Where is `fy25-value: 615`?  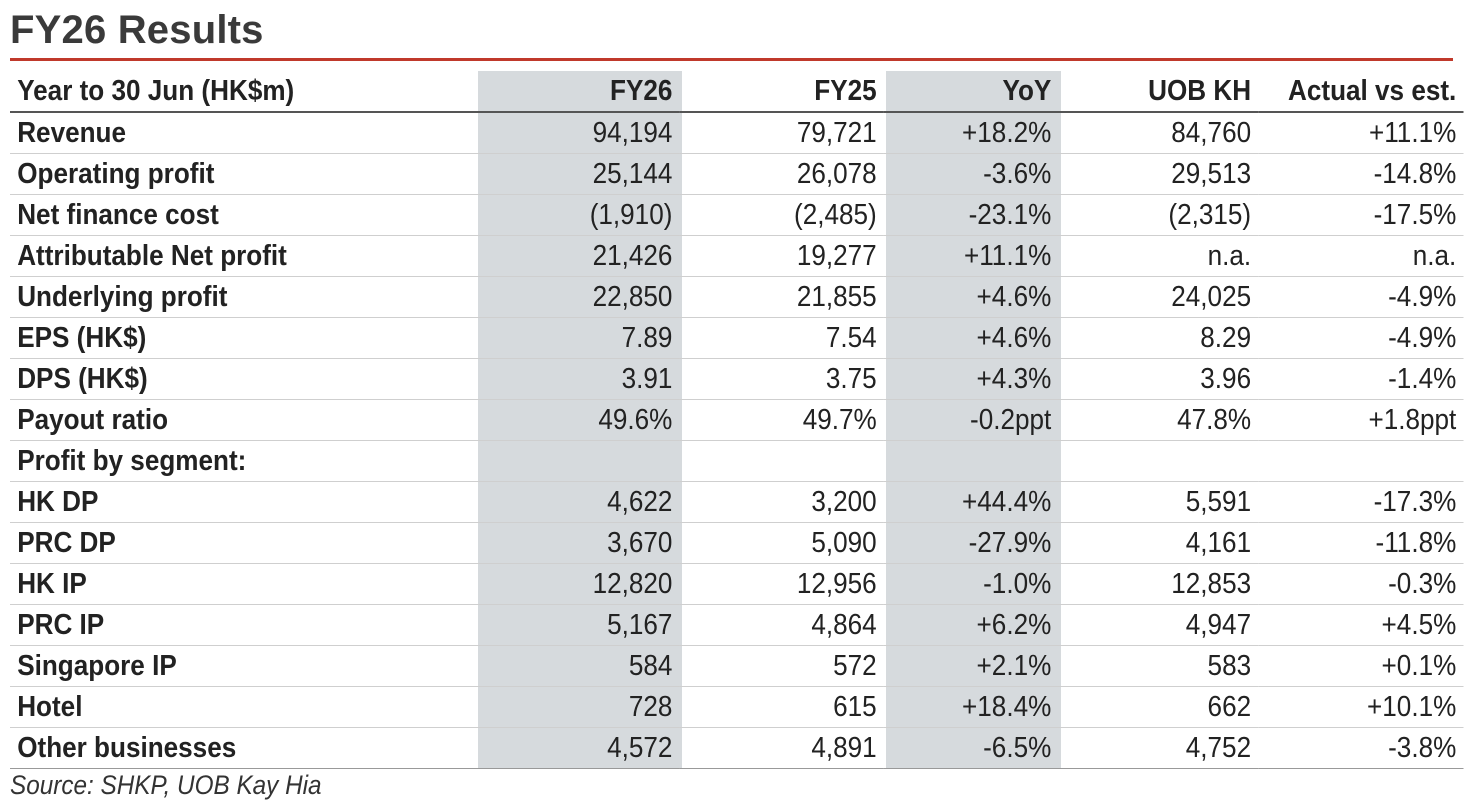 fy25-value: 615 is located at coordinates (781, 707).